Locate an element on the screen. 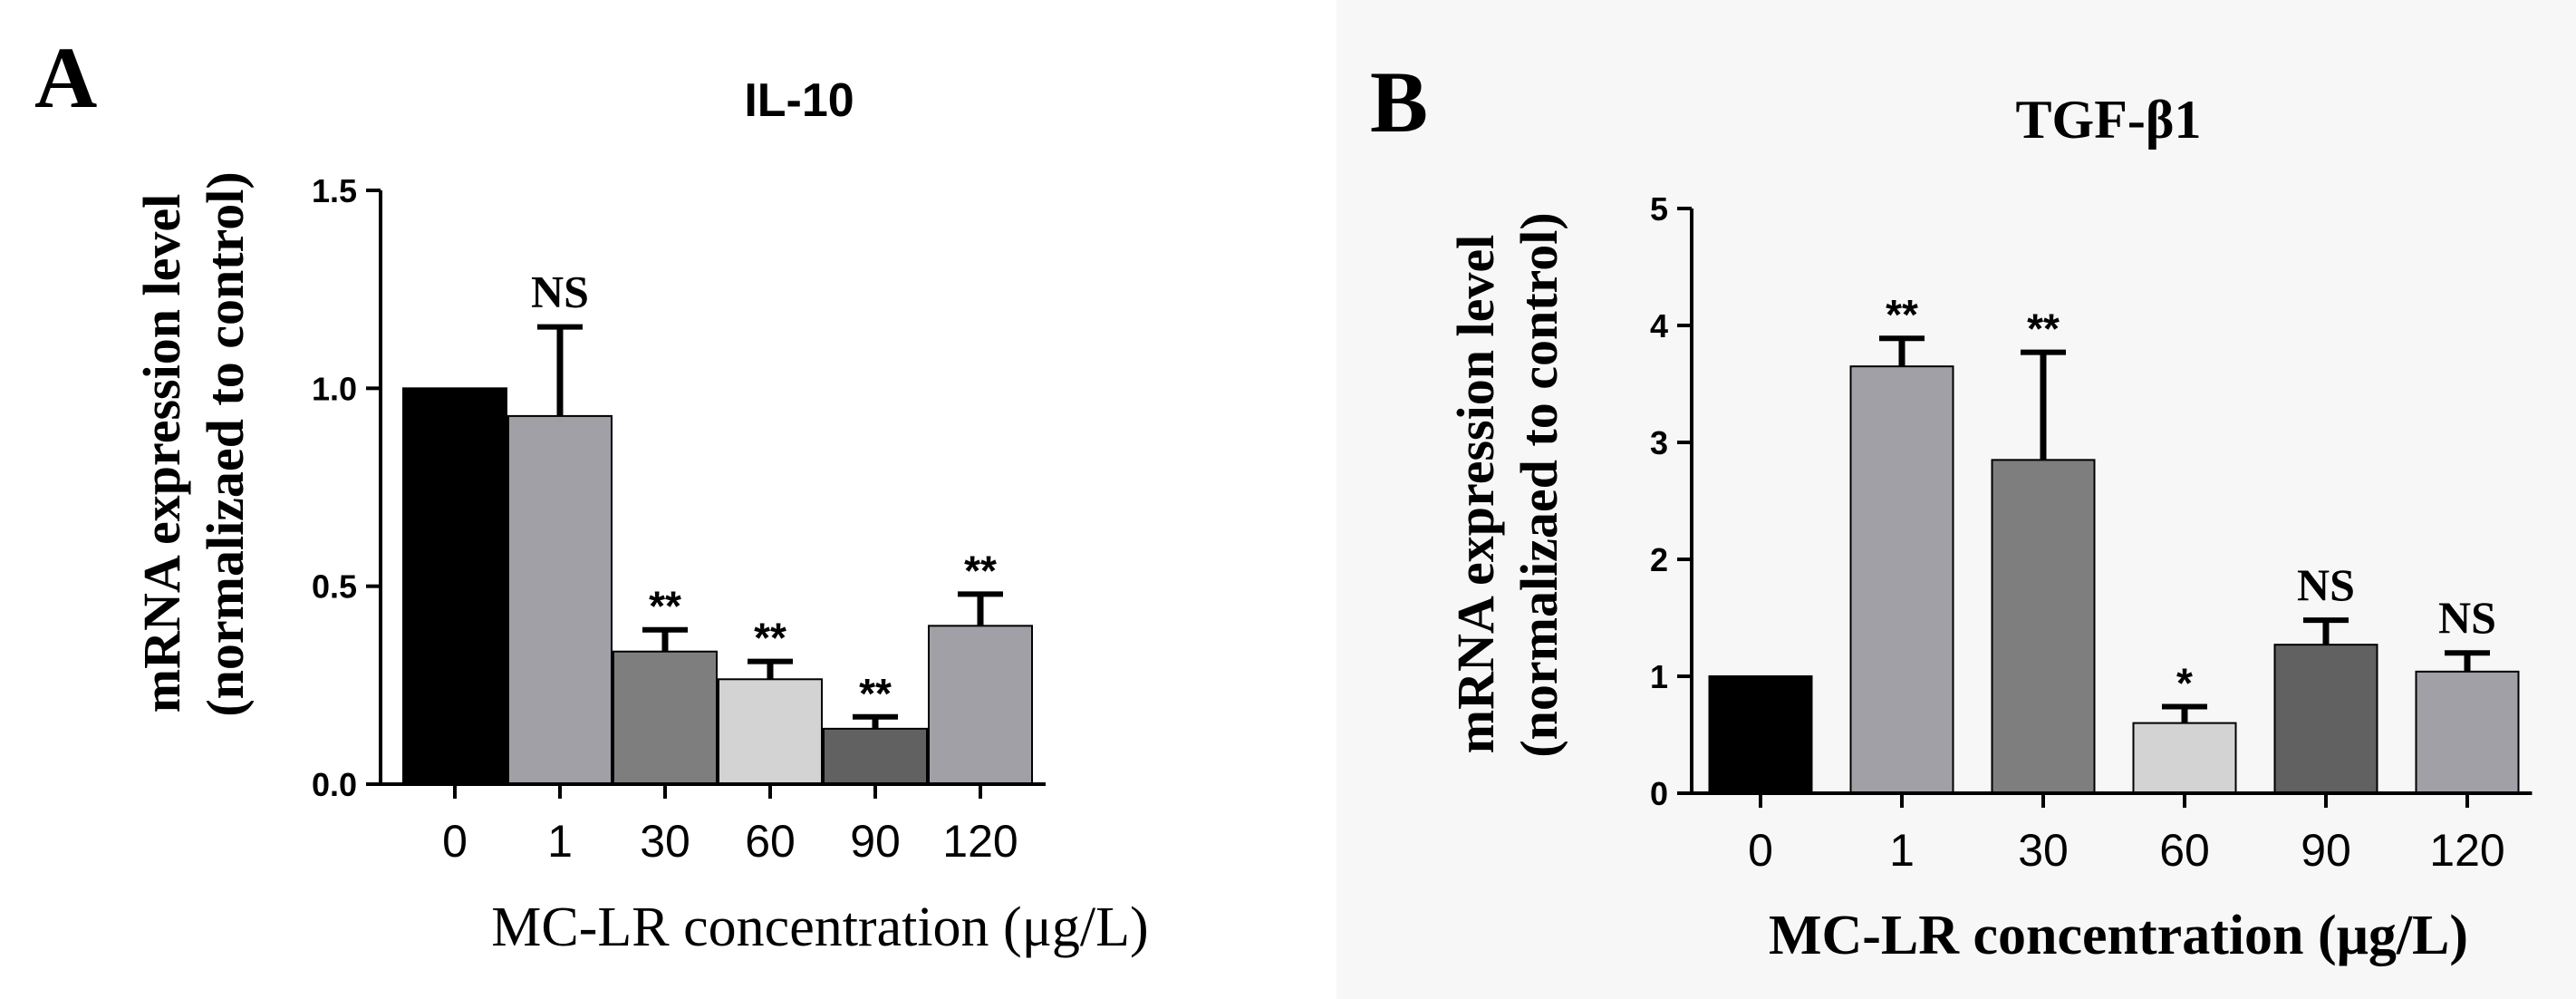 This screenshot has height=999, width=2576. chart-b-xtick-0: 0 is located at coordinates (1760, 850).